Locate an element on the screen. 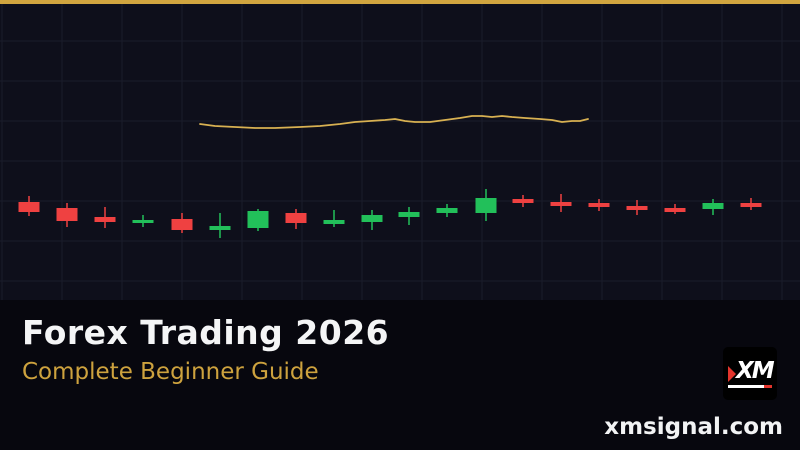 The width and height of the screenshot is (800, 450). xm-logo-text: XM is located at coordinates (755, 371).